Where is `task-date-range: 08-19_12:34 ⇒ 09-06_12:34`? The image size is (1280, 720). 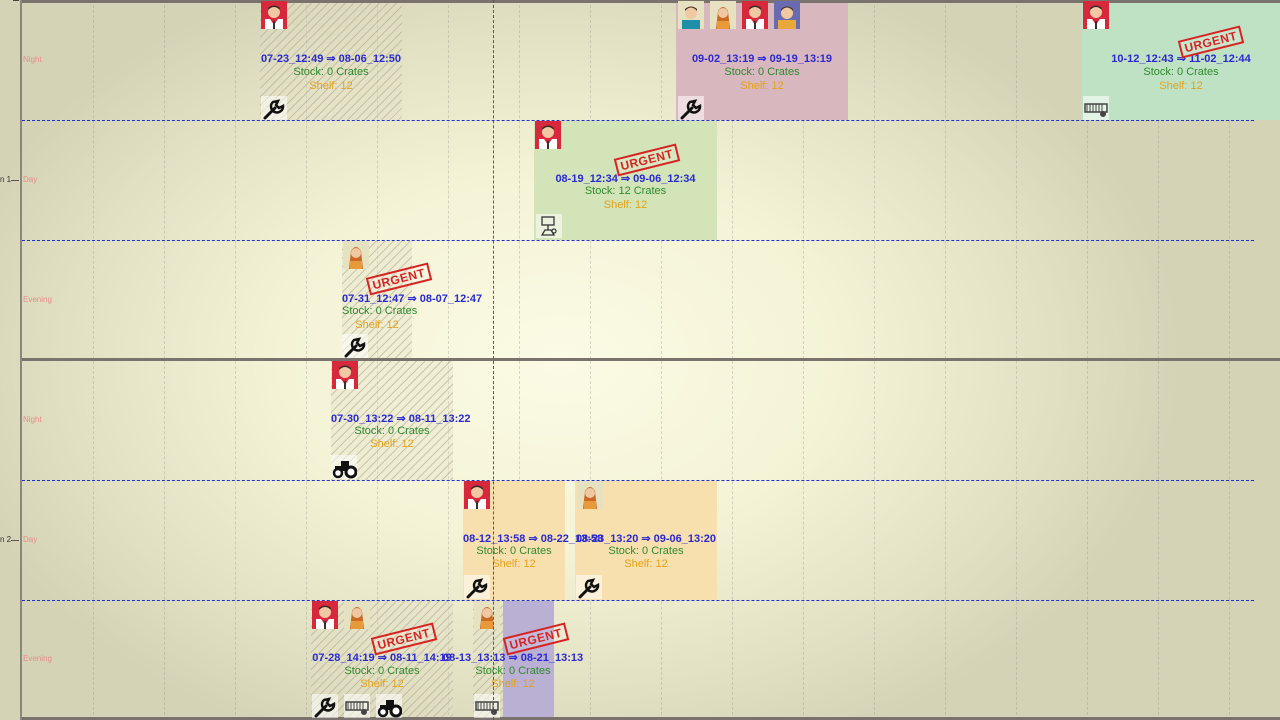
task-date-range: 08-19_12:34 ⇒ 09-06_12:34 is located at coordinates (625, 179).